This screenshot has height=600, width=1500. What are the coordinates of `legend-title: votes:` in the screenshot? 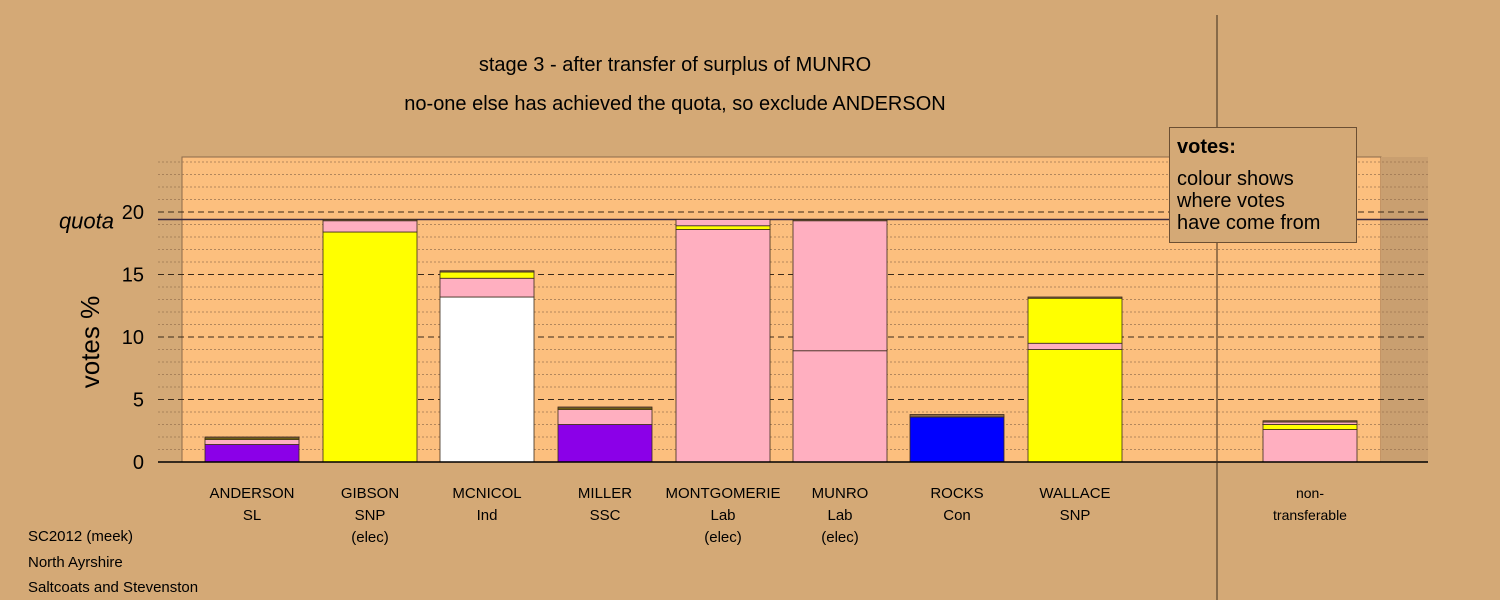 It's located at (1206, 147).